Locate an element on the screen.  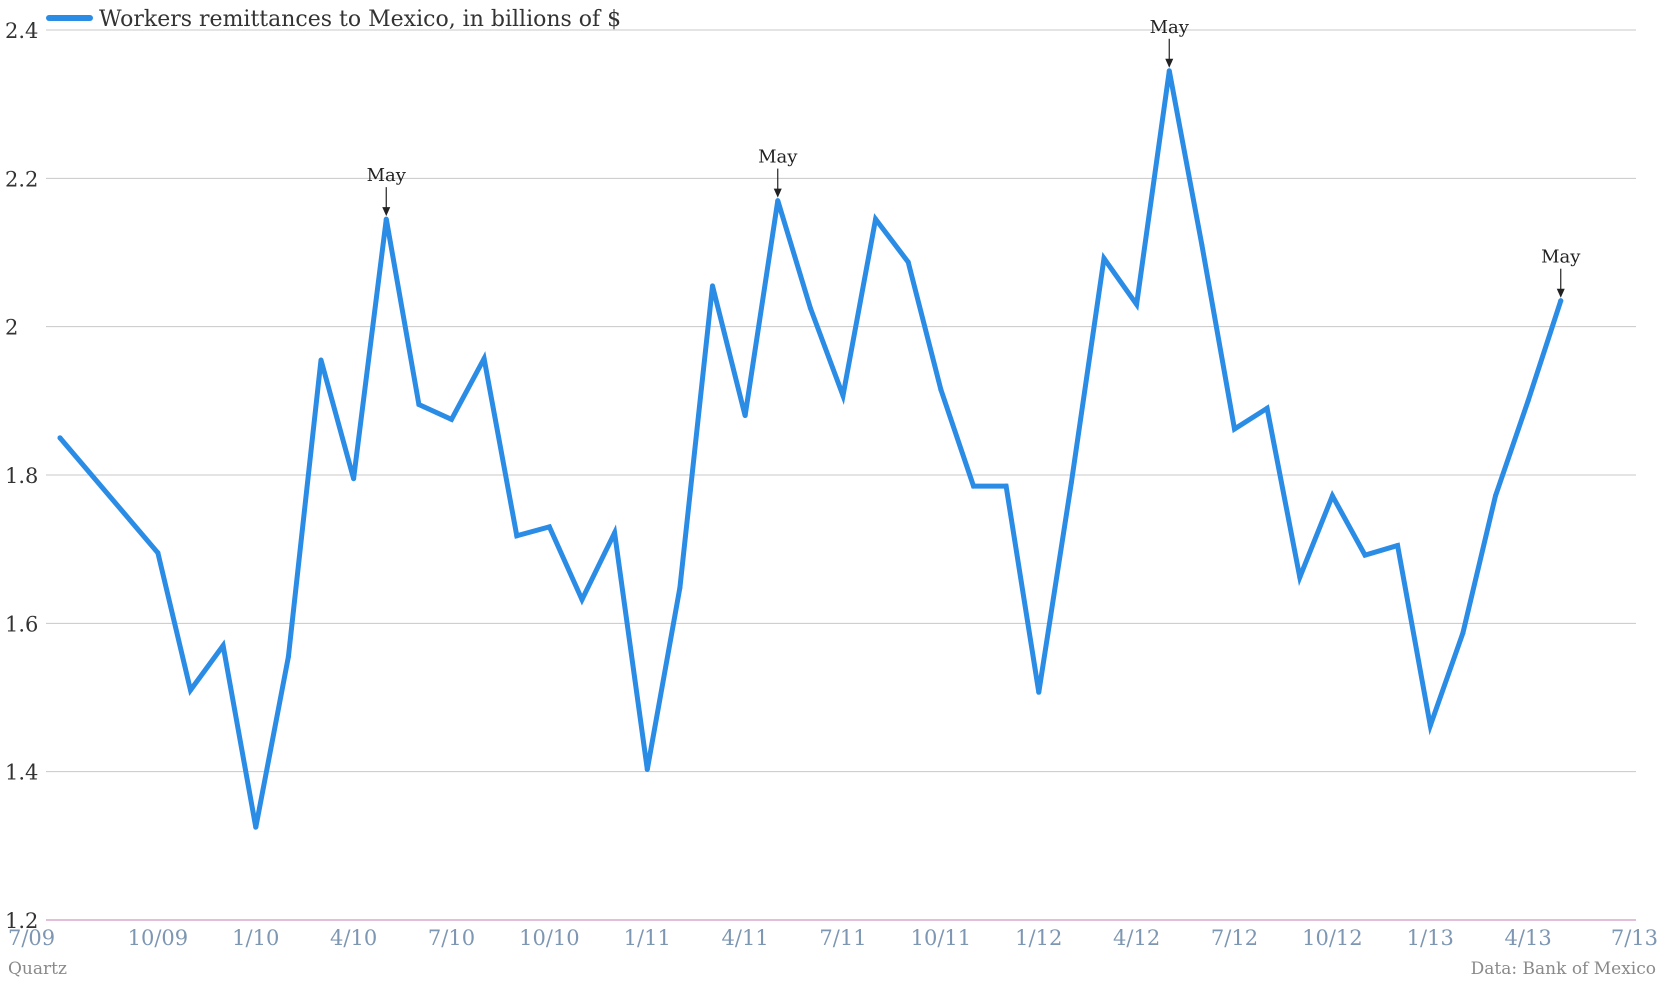
y-tick-label: 2 is located at coordinates (11, 328).